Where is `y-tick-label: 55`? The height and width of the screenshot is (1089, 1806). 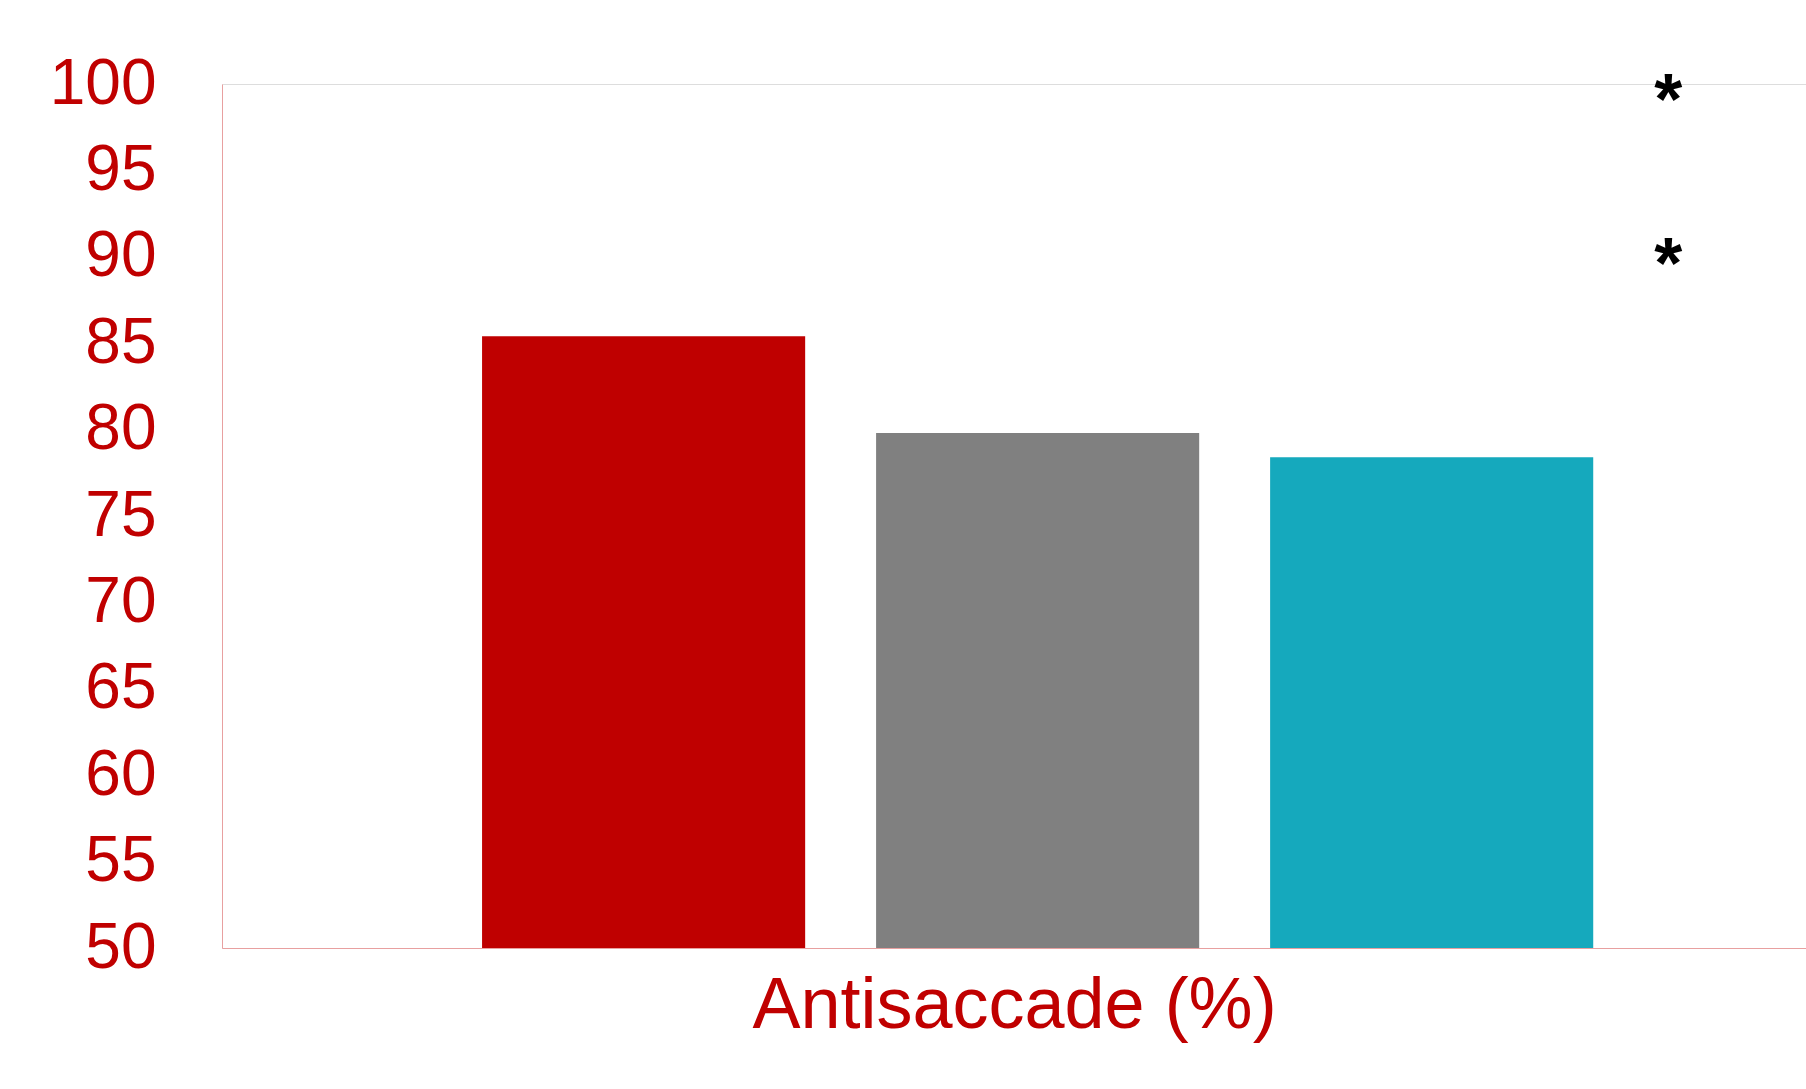 y-tick-label: 55 is located at coordinates (121, 859).